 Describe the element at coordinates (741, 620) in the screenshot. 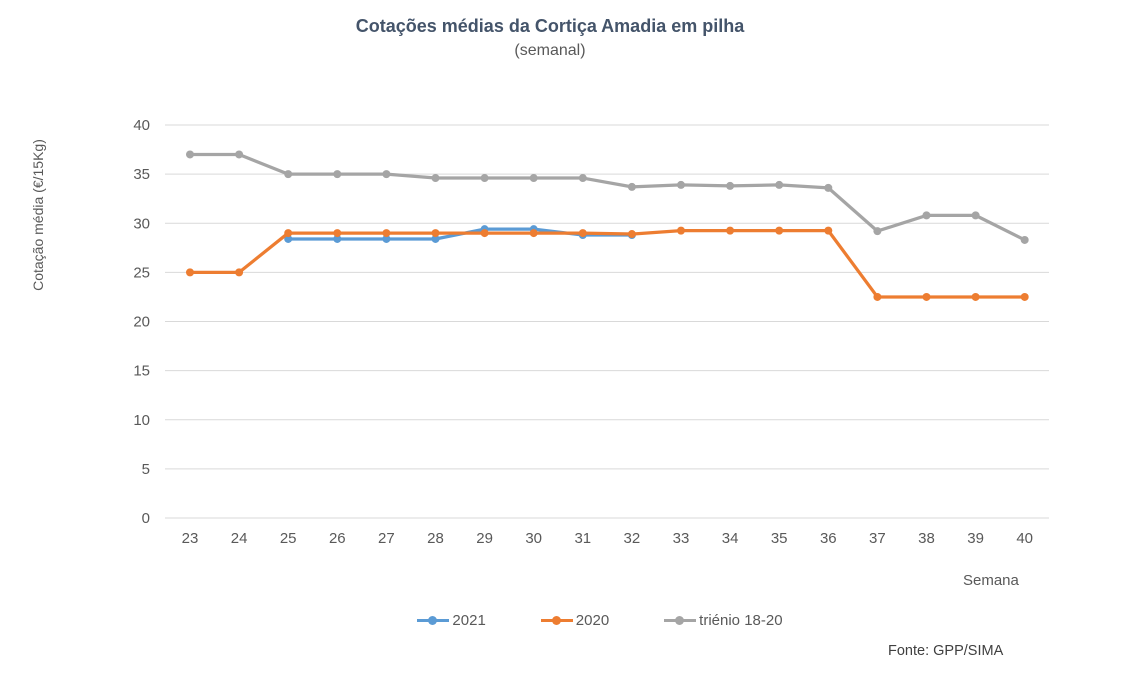

I see `legend-label: triénio 18-20` at that location.